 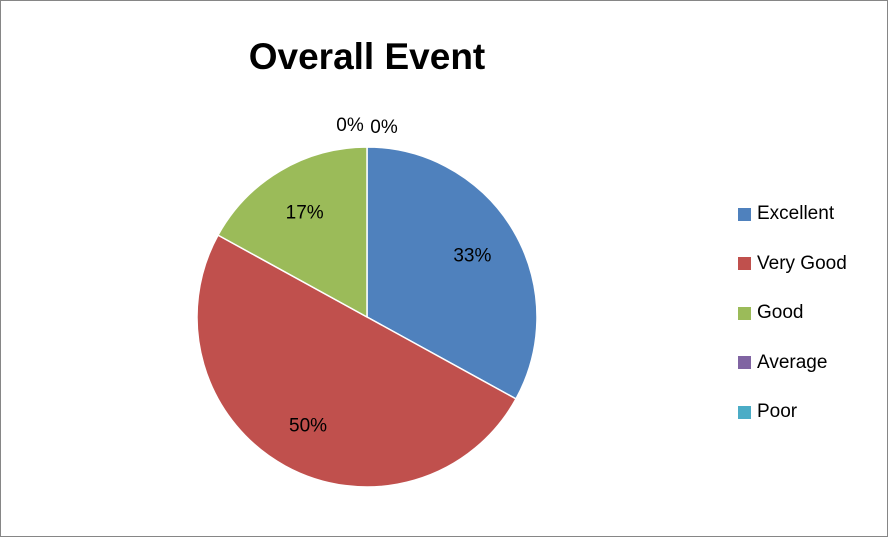 What do you see at coordinates (802, 263) in the screenshot?
I see `legend-label-very-good: Very Good` at bounding box center [802, 263].